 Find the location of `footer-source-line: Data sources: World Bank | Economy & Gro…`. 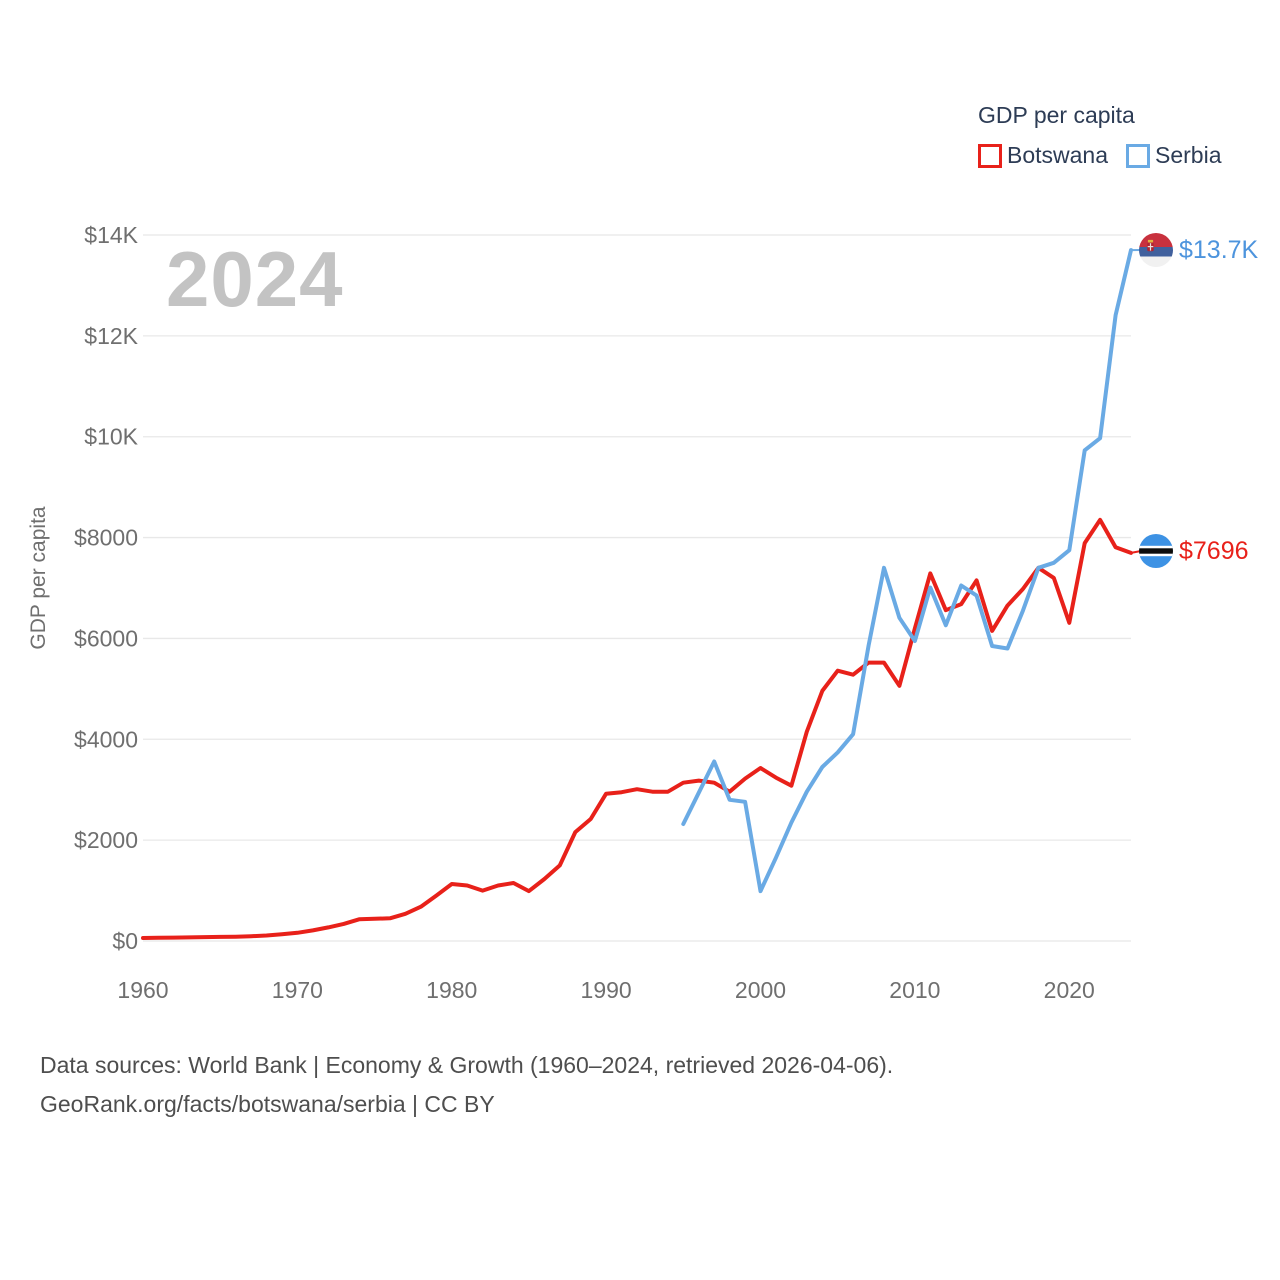

footer-source-line: Data sources: World Bank | Economy & Gro… is located at coordinates (467, 1065).